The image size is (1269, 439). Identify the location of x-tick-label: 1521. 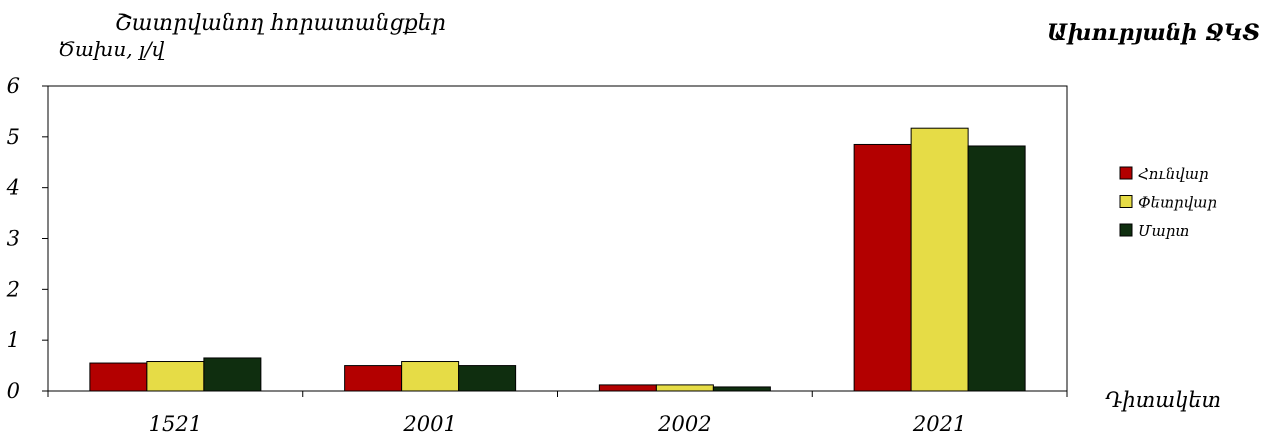
(175, 424).